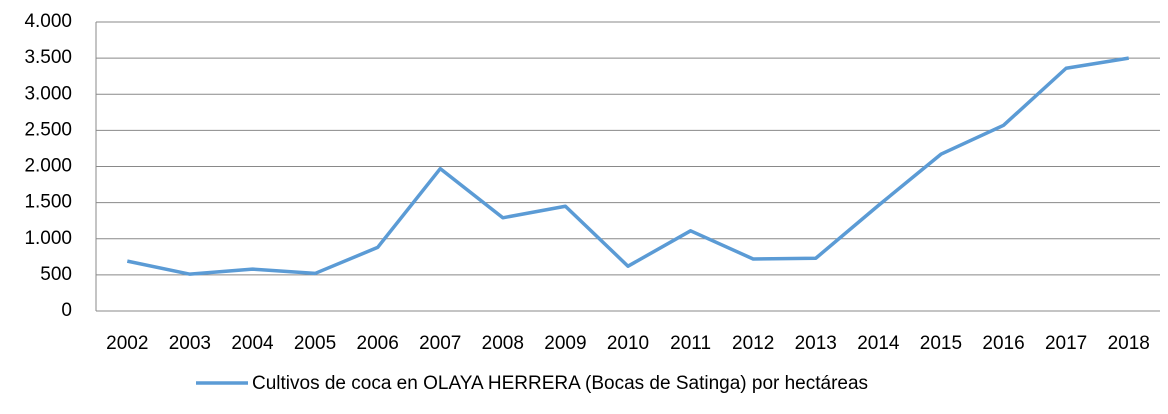 The image size is (1168, 414). Describe the element at coordinates (190, 343) in the screenshot. I see `x-tick-label: 2003` at that location.